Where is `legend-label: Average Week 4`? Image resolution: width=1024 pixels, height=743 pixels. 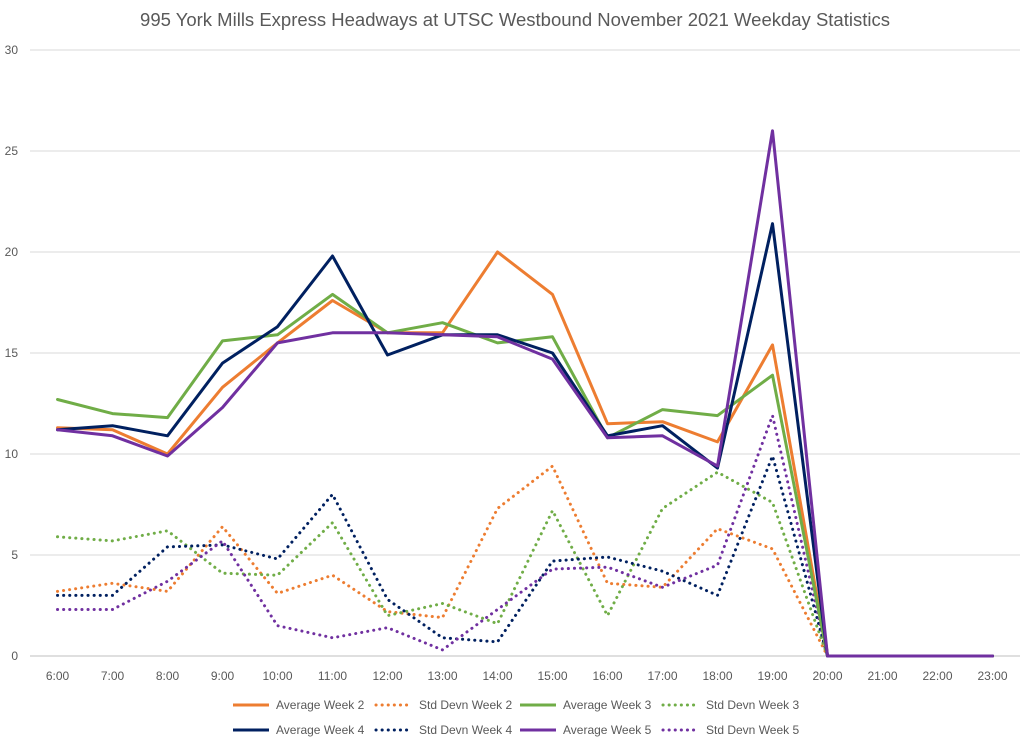 legend-label: Average Week 4 is located at coordinates (320, 730).